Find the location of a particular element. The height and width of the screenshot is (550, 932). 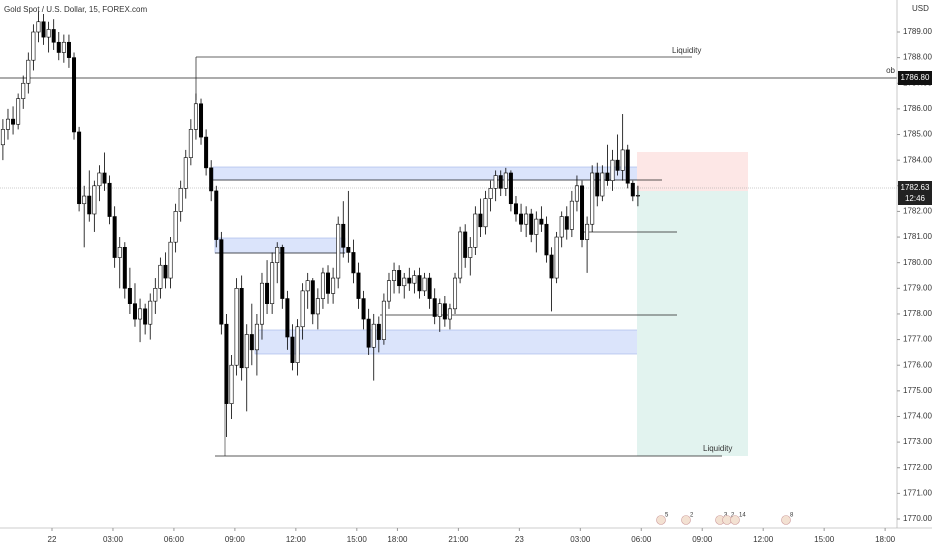

event-count: 14 is located at coordinates (742, 516).